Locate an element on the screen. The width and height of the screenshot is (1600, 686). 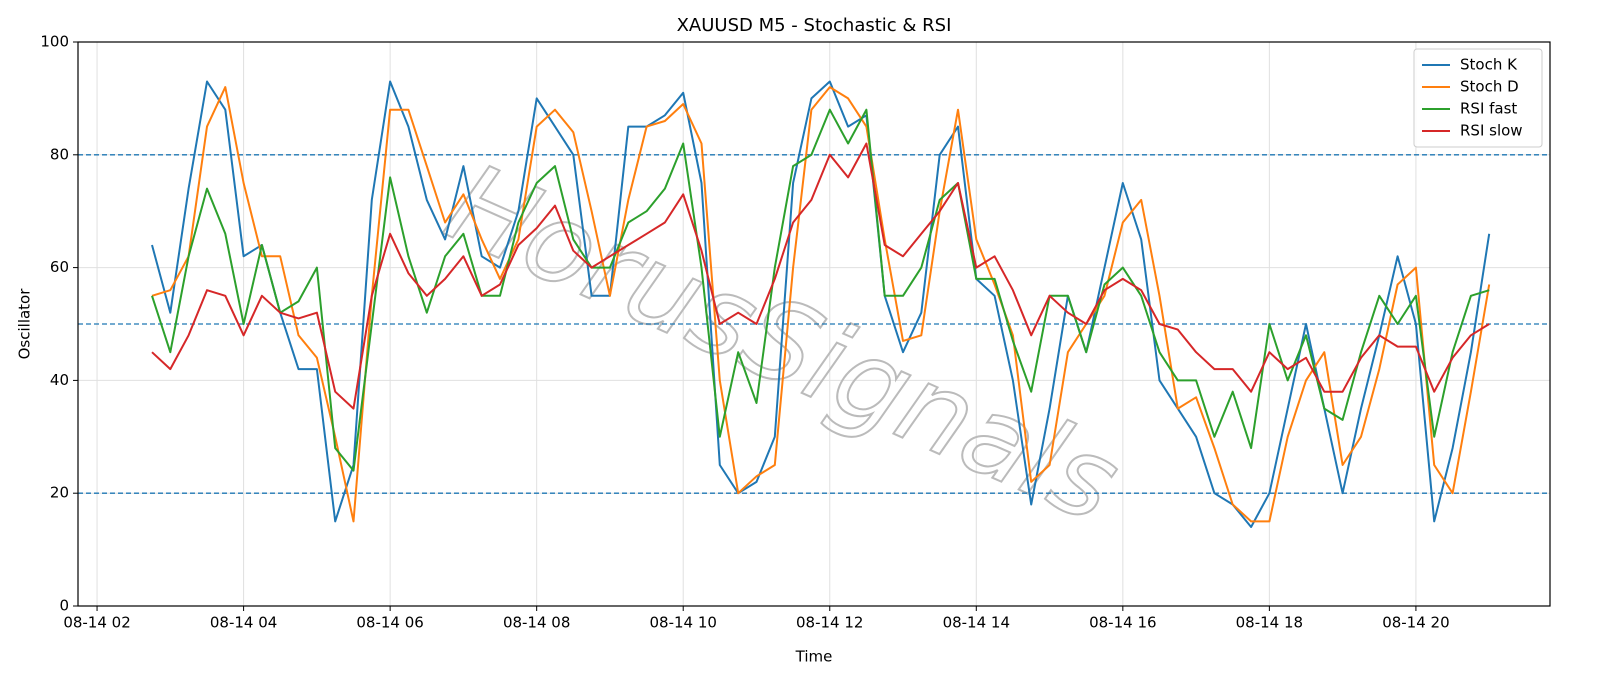
x-tick-label: 08-14 06 is located at coordinates (389, 623).